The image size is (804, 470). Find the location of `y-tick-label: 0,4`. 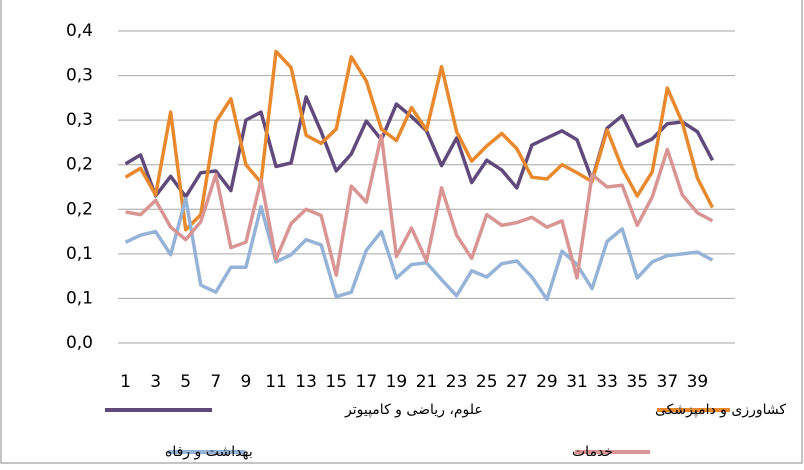

y-tick-label: 0,4 is located at coordinates (79, 31).